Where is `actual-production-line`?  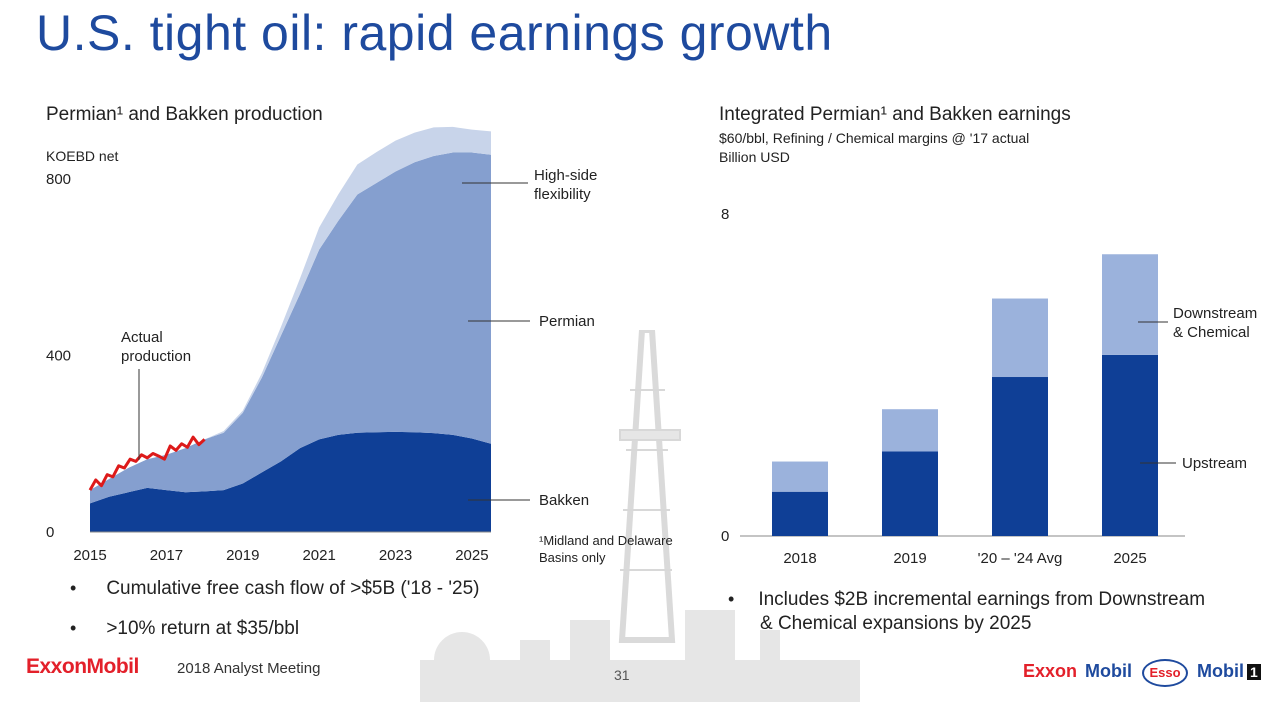 actual-production-line is located at coordinates (147, 463).